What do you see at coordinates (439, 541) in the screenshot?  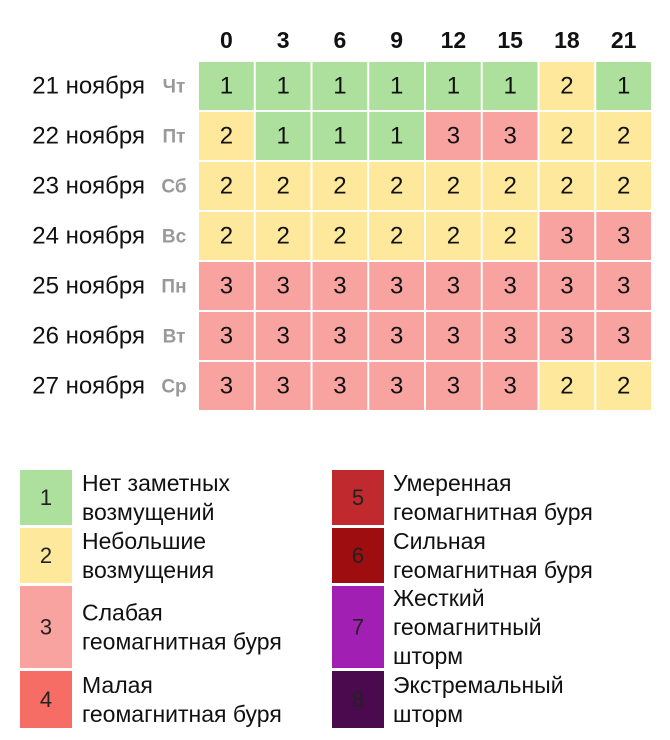 I see `legend-label: Сильная` at bounding box center [439, 541].